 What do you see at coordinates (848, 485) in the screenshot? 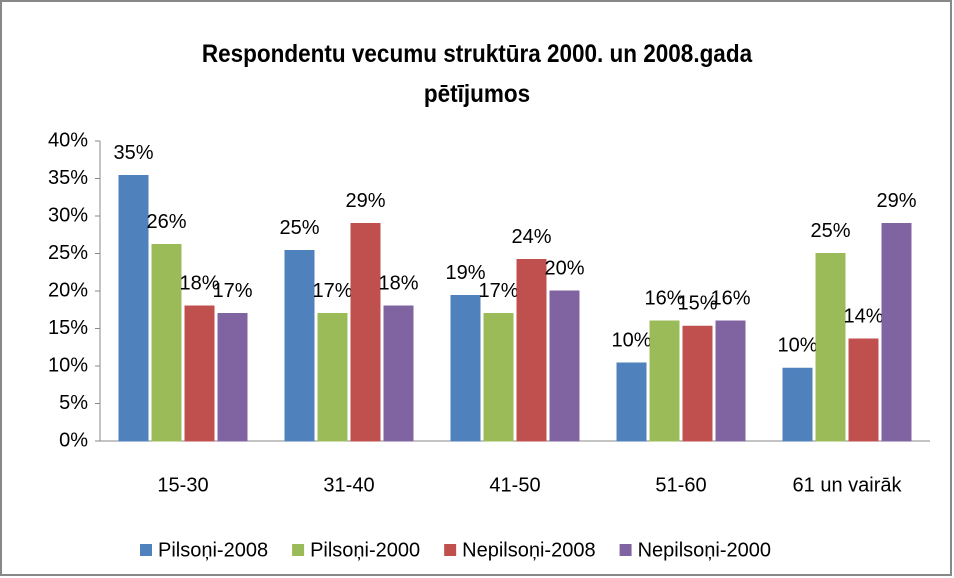
I see `x-tick-label: 61 un vairāk` at bounding box center [848, 485].